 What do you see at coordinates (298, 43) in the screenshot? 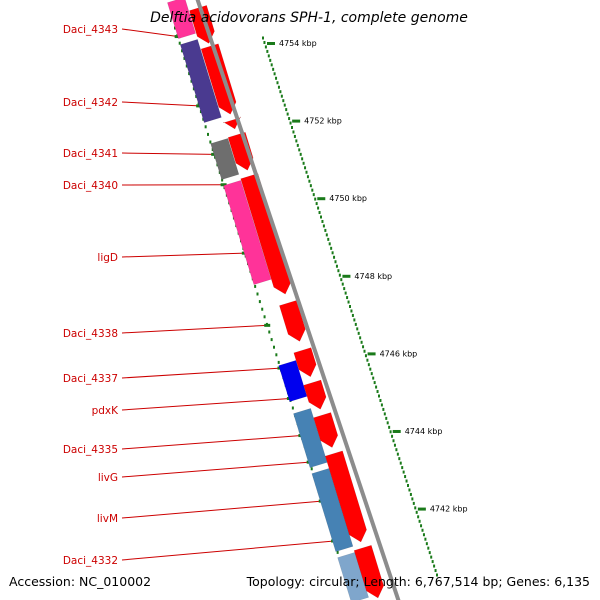
I see `scale-tick-label: 4754 kbp` at bounding box center [298, 43].